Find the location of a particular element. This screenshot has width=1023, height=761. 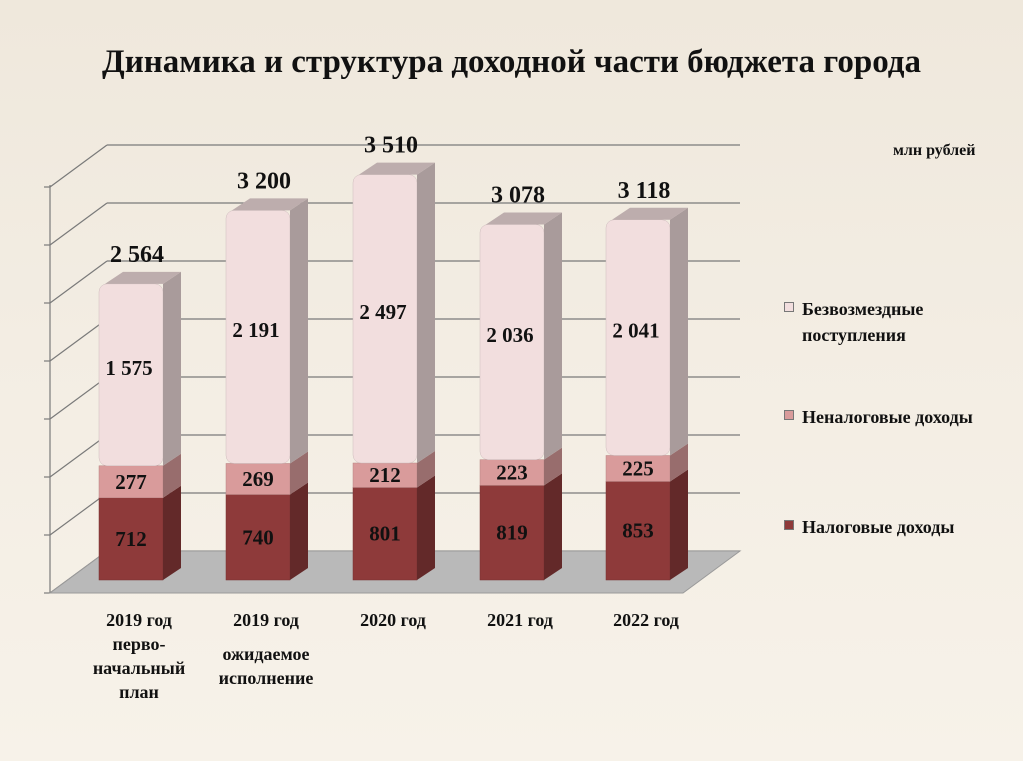

data-label-nontax-2: 212 is located at coordinates (385, 475).